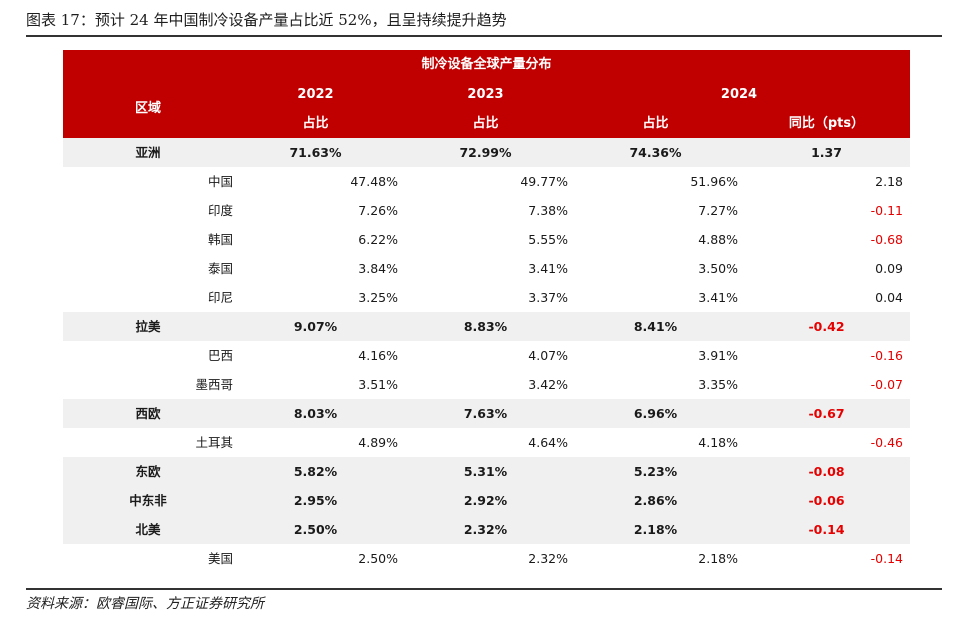 The height and width of the screenshot is (623, 960). I want to click on yoy-change-cell: -0.68, so click(886, 239).